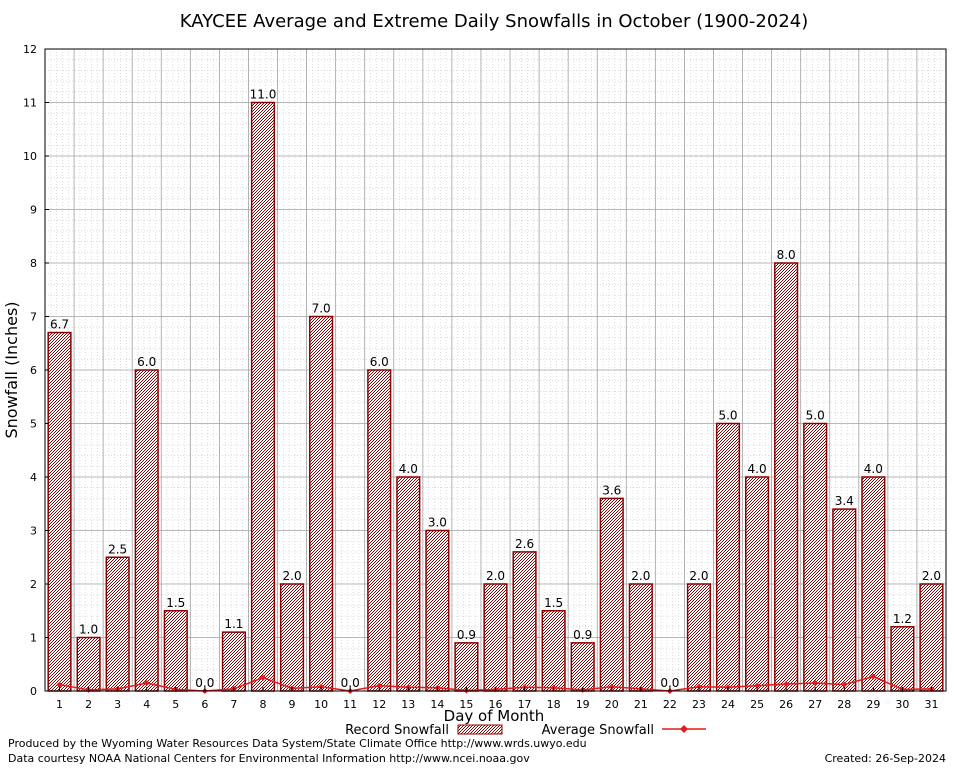  I want to click on bar-value-label: 3.6, so click(611, 490).